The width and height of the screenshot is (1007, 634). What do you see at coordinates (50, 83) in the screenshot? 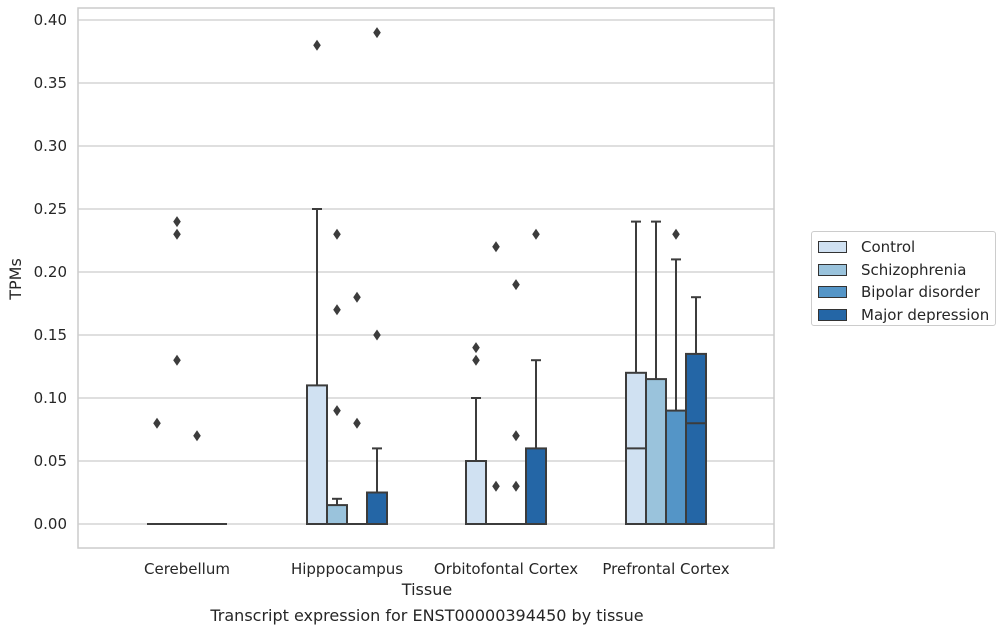
I see `y-tick-label: 0.35` at bounding box center [50, 83].